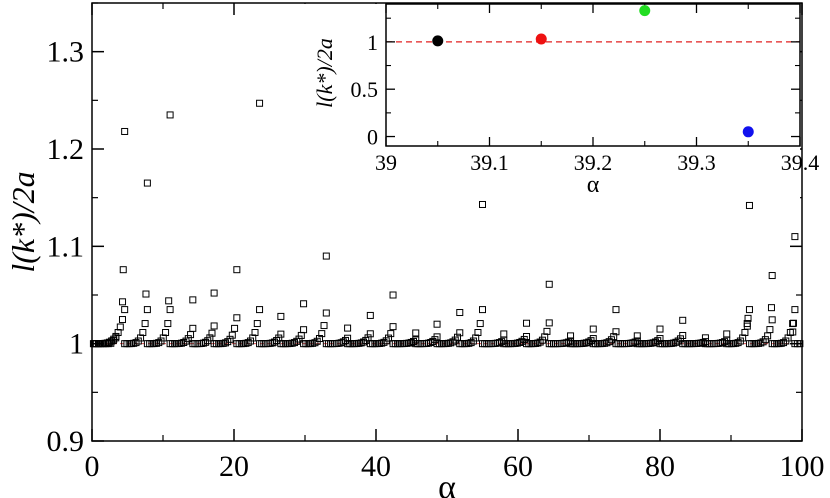 This screenshot has width=830, height=498. I want to click on main-y-axis-label: l(k*)/2a, so click(23, 221).